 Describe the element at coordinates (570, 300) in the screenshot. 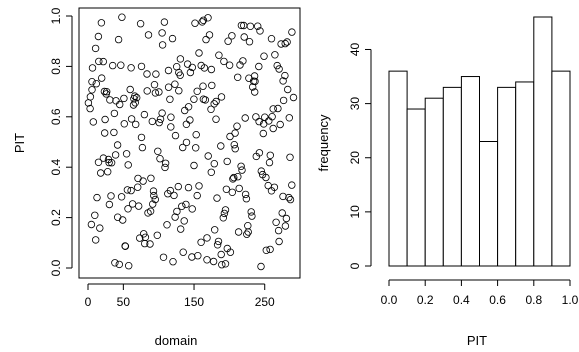

I see `histogram-x-tick-label: 1.0` at that location.